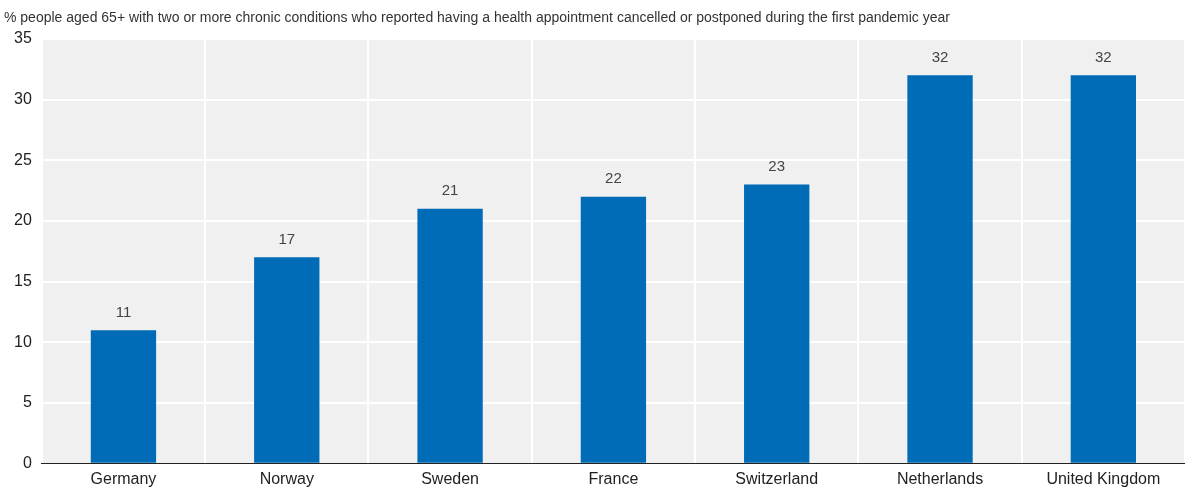  What do you see at coordinates (613, 178) in the screenshot?
I see `data-label: 22` at bounding box center [613, 178].